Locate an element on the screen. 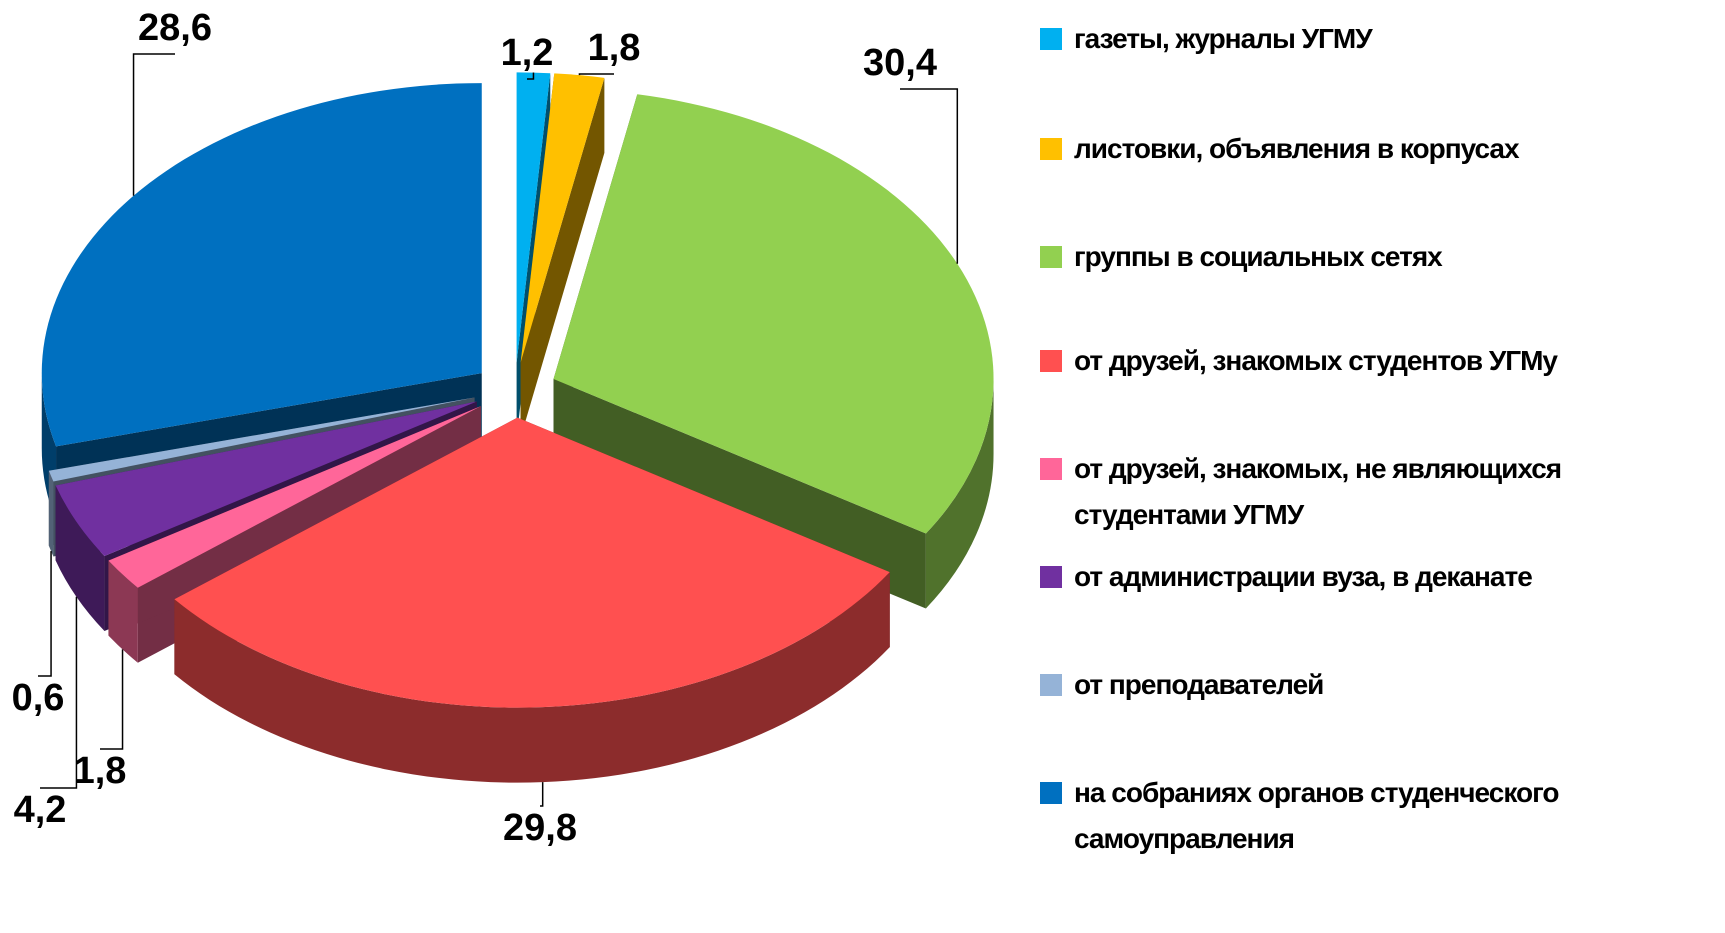  legend-label: от преподавателей is located at coordinates (1199, 684).